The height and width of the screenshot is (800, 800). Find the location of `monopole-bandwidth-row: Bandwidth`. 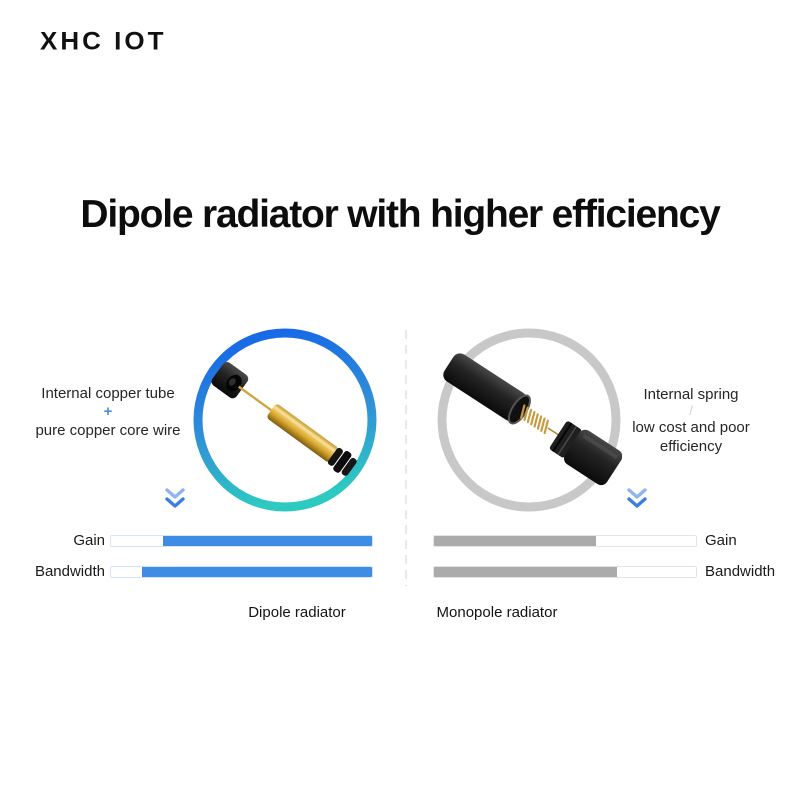

monopole-bandwidth-row: Bandwidth is located at coordinates (613, 572).